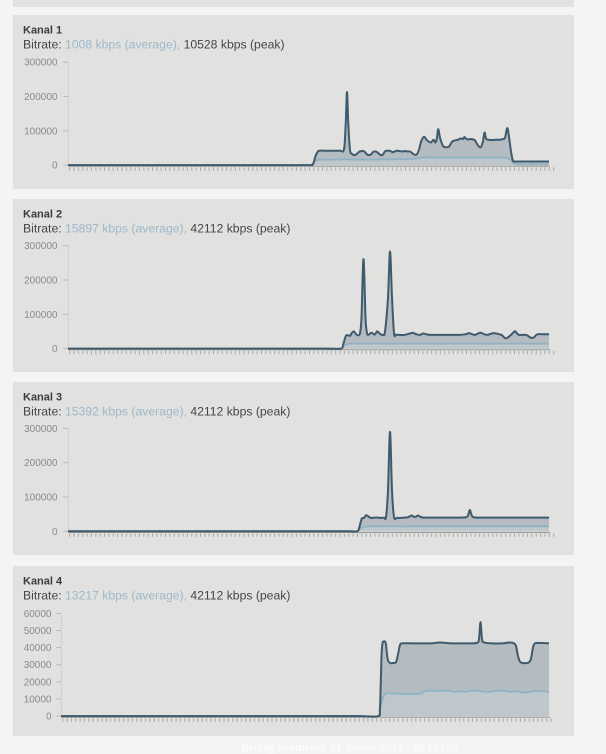 The height and width of the screenshot is (754, 606). Describe the element at coordinates (38, 648) in the screenshot. I see `svg-text: 40000` at that location.